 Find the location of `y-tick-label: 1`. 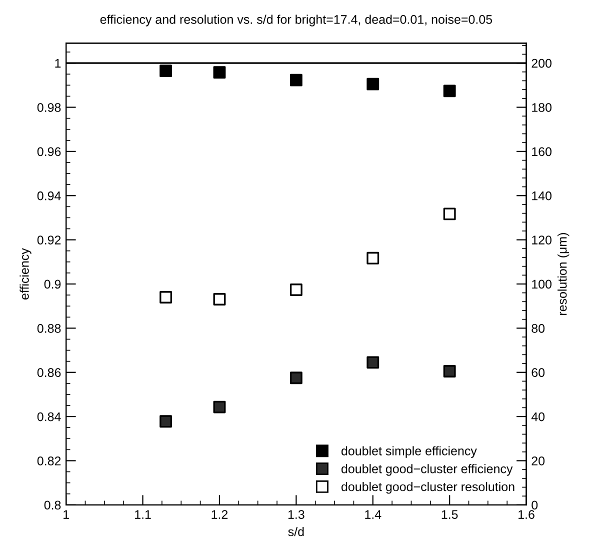

y-tick-label: 1 is located at coordinates (58, 63).